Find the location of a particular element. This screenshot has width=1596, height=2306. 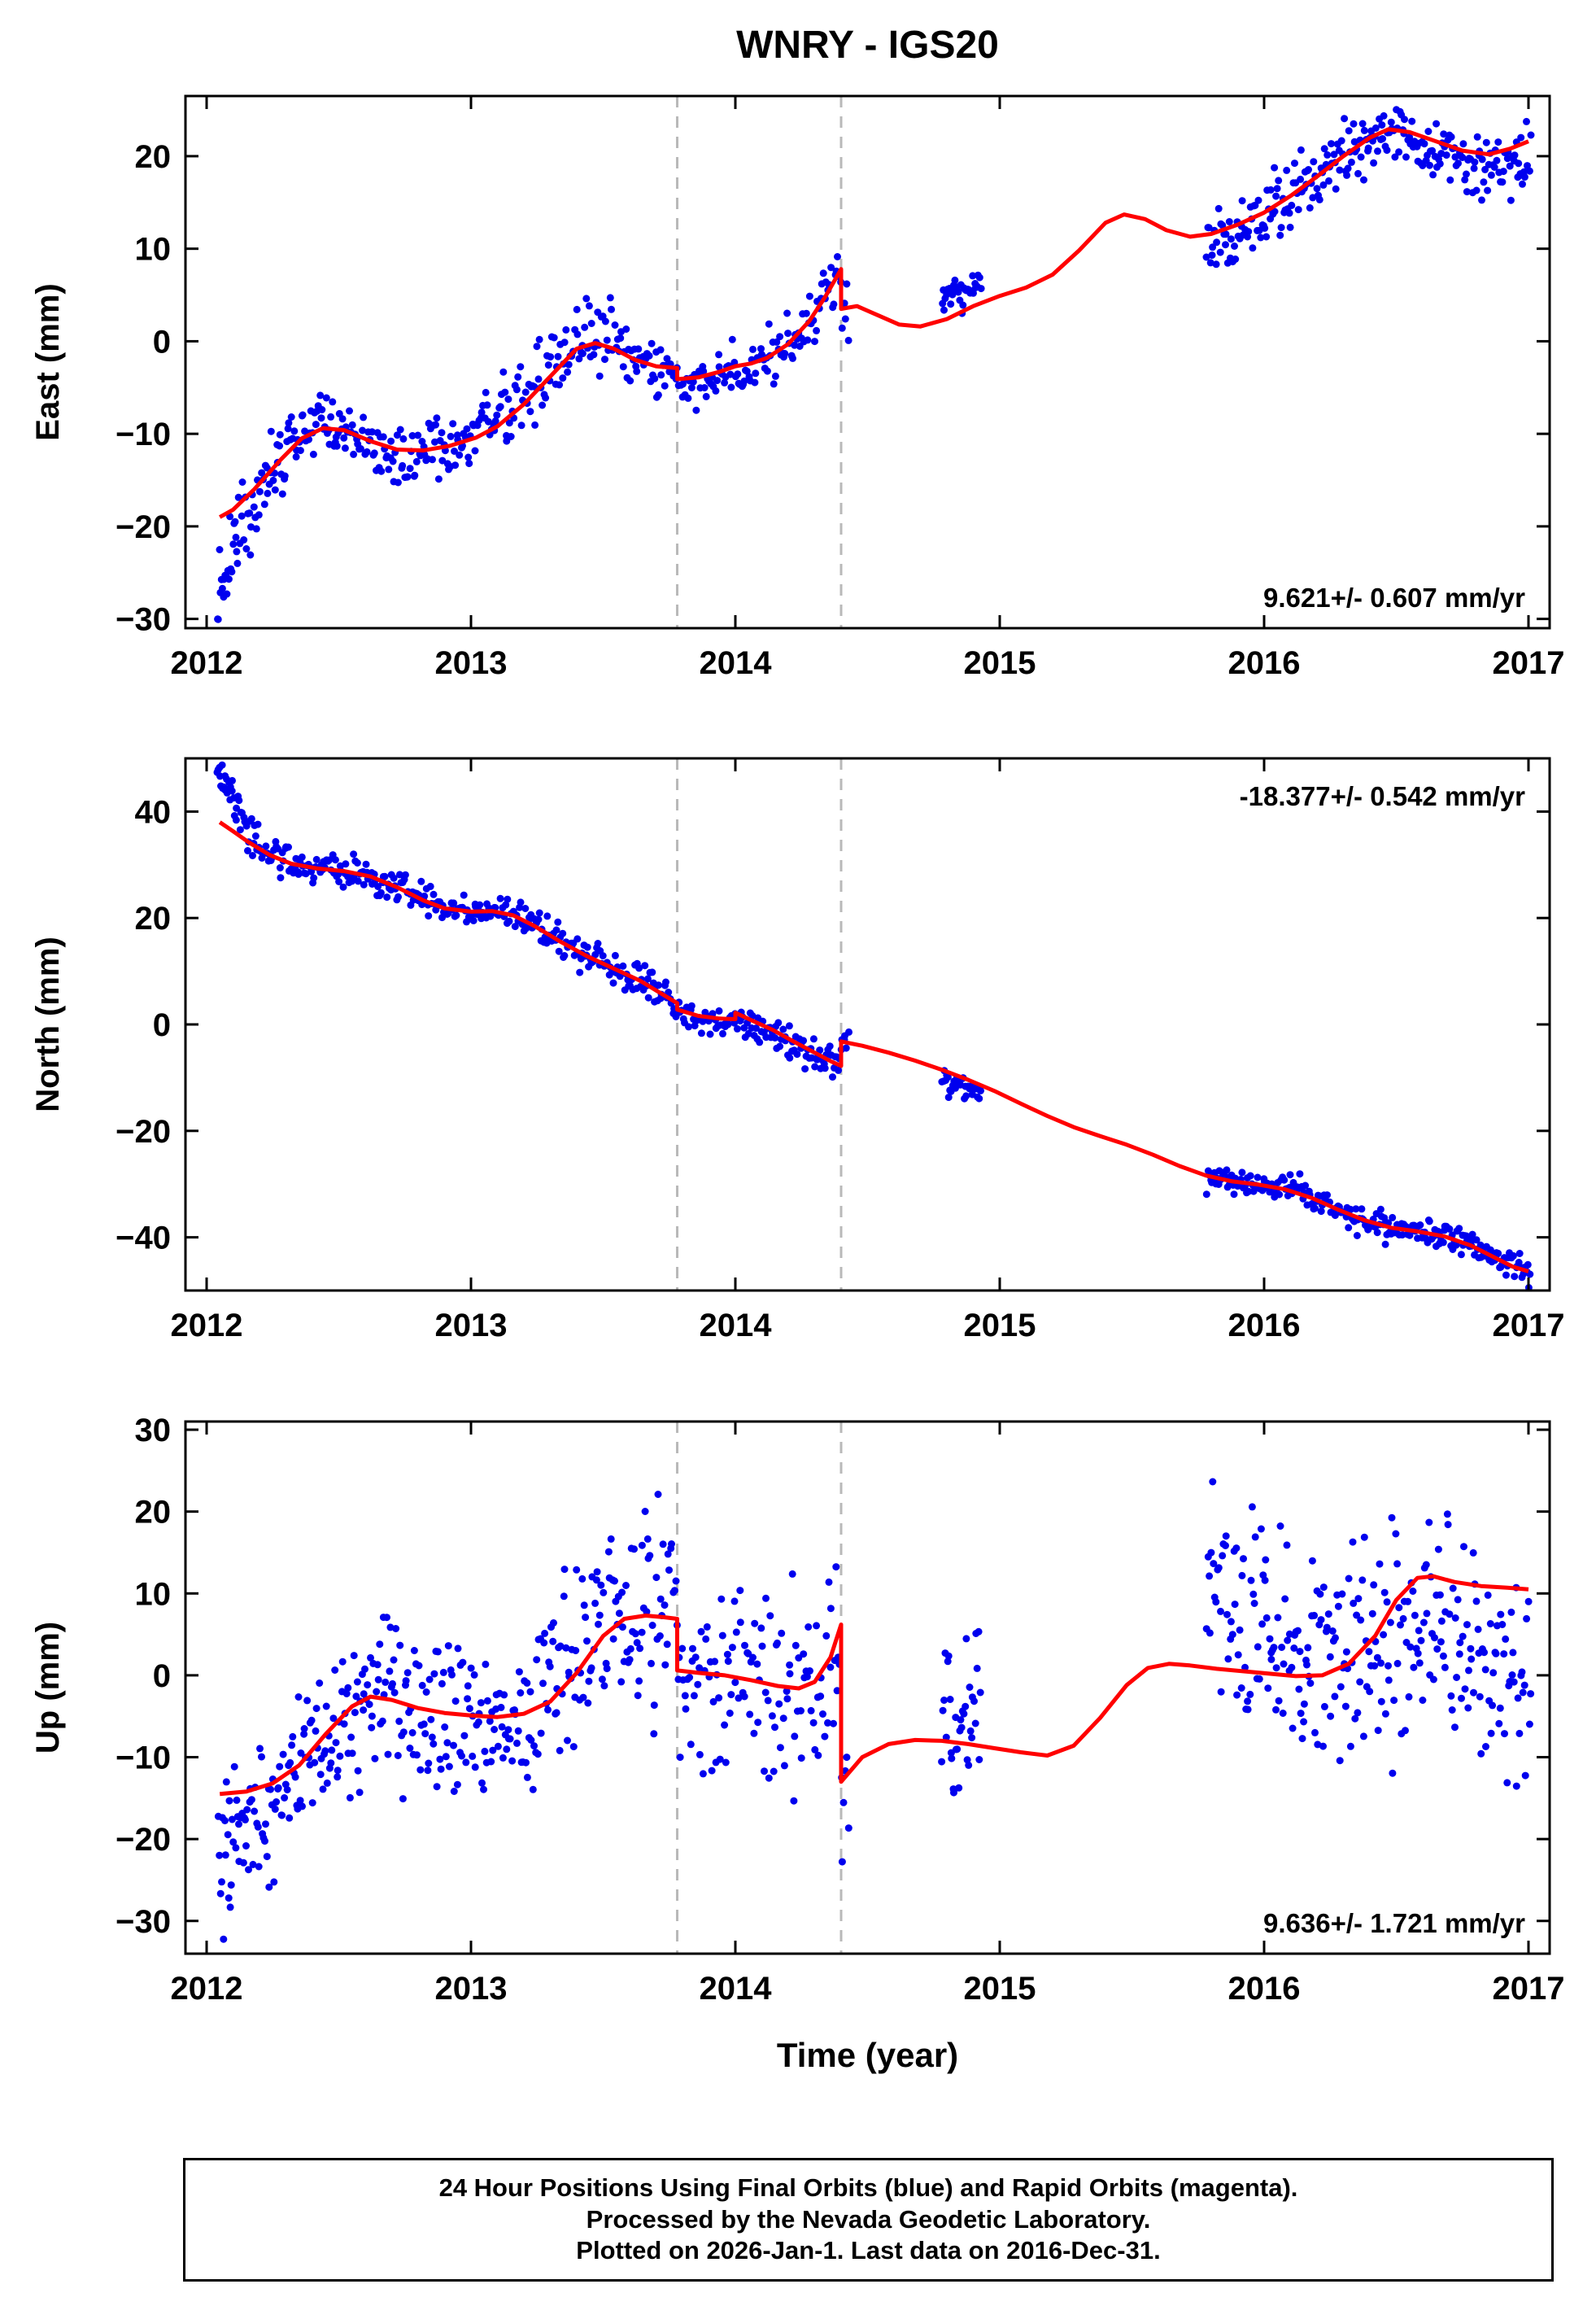

east-x-tick-label: 2013 is located at coordinates (471, 663).